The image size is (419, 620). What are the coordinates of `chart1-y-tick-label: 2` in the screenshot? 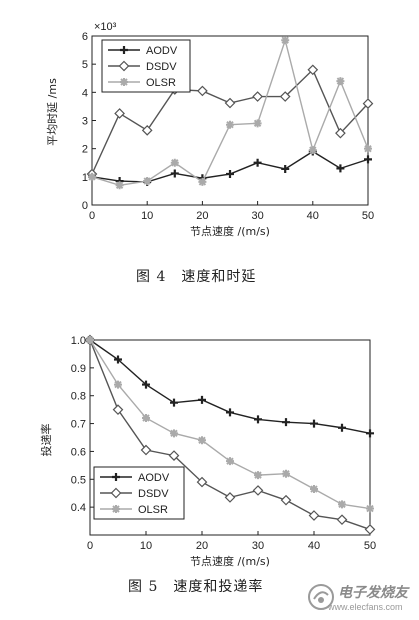 It's located at (85, 150).